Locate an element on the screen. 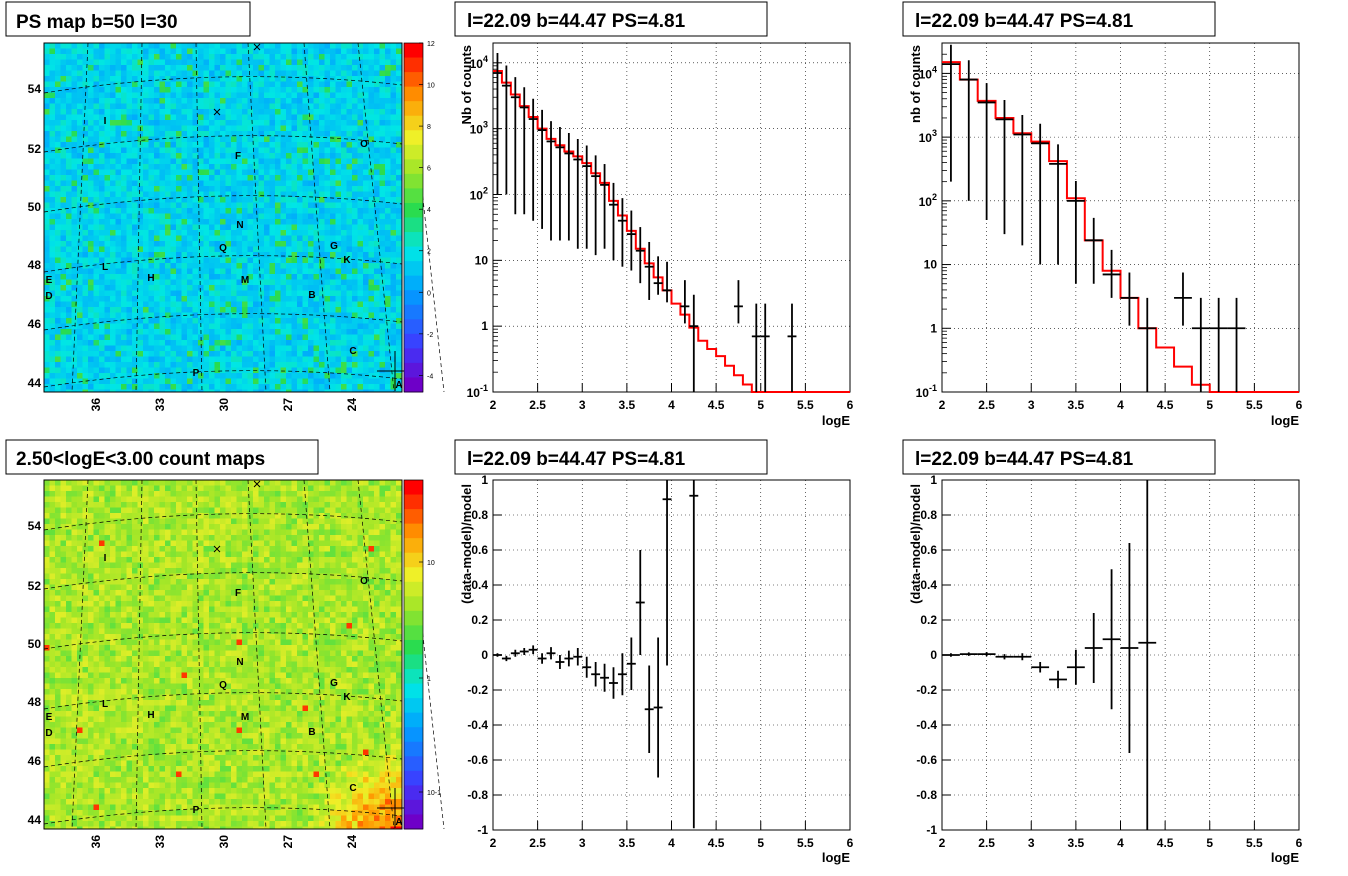 This screenshot has height=876, width=1348. model-histogram-line is located at coordinates (671, 231).